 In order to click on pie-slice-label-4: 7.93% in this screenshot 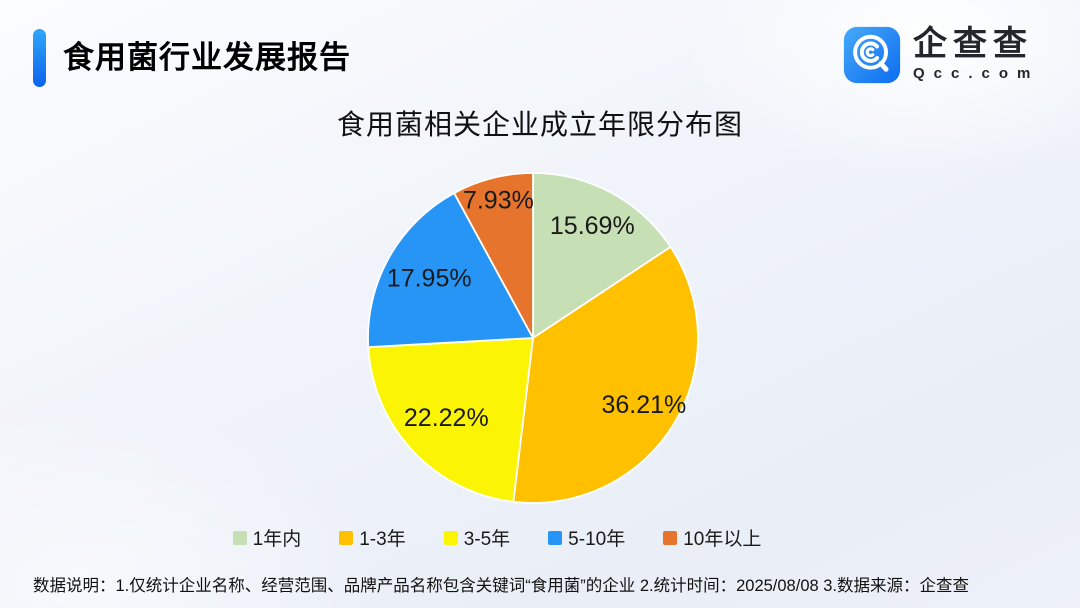, I will do `click(498, 201)`.